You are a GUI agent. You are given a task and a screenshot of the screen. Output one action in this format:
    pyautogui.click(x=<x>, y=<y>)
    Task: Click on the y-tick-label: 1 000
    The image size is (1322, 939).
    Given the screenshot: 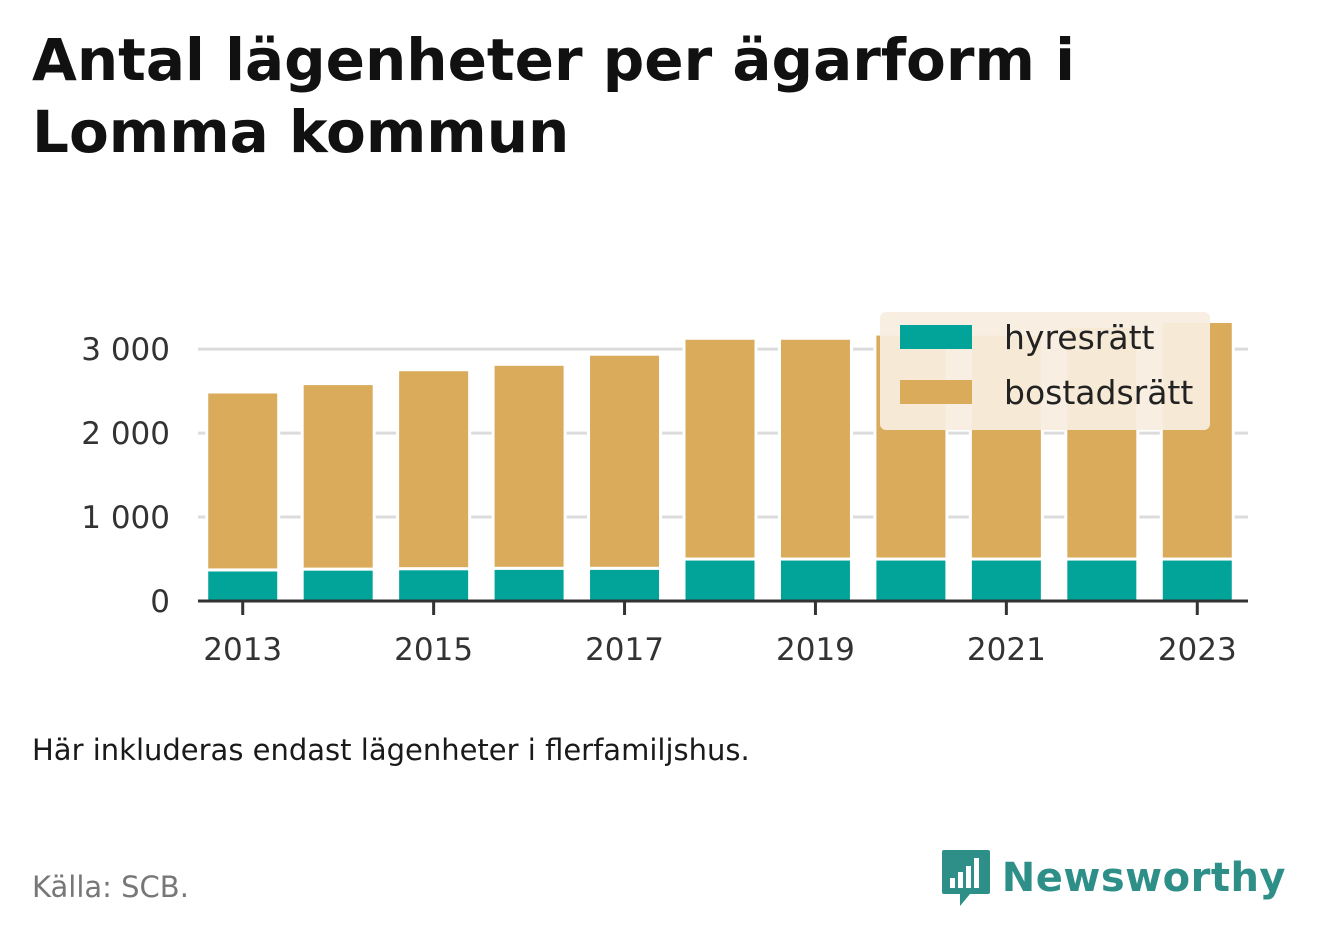 What is the action you would take?
    pyautogui.click(x=125, y=518)
    